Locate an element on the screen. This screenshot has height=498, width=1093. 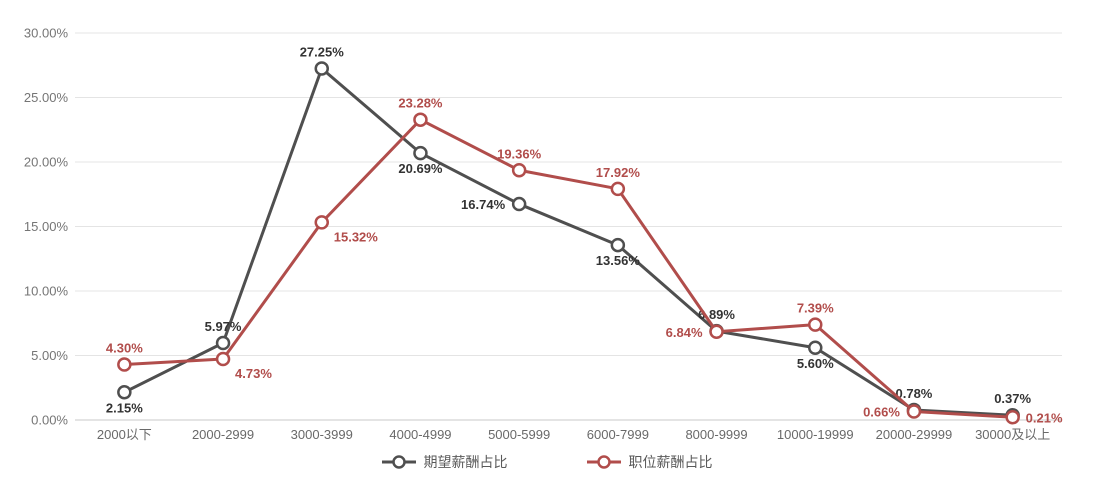
data-point-label: 6.84% is located at coordinates (684, 332).